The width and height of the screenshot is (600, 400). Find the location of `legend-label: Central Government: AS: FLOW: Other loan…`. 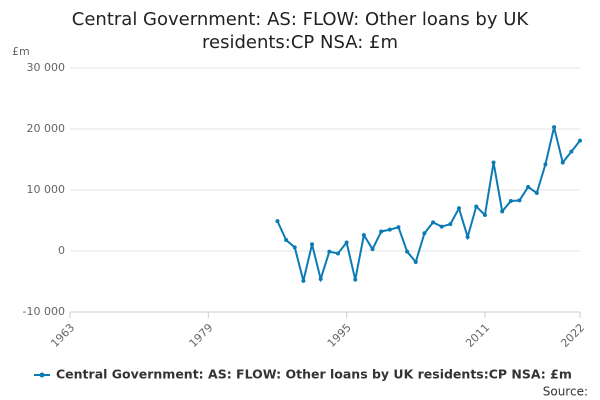

legend-label: Central Government: AS: FLOW: Other loan… is located at coordinates (314, 374).